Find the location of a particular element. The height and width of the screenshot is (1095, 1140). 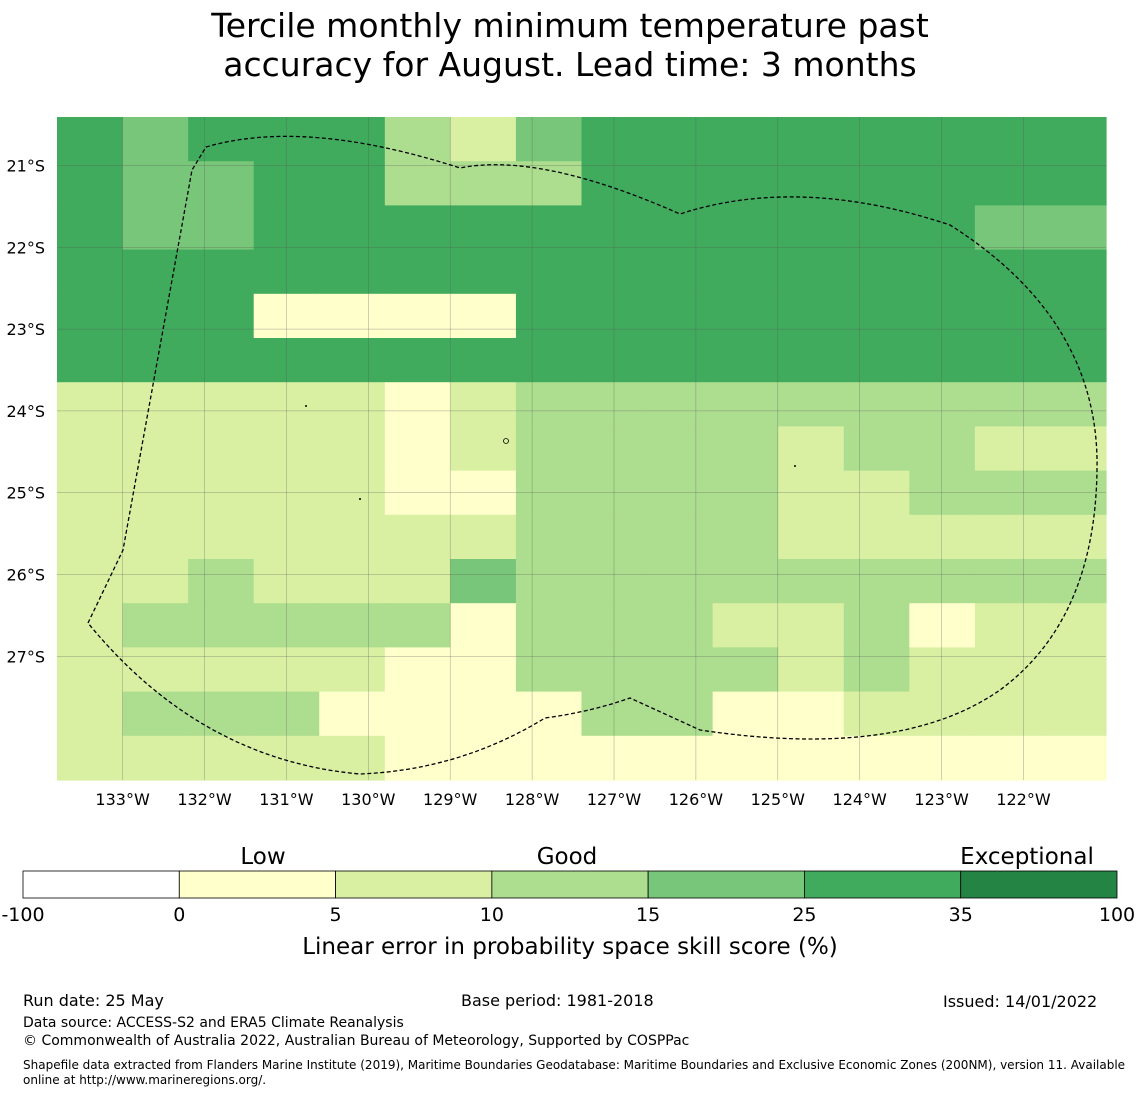

x-tick-label: 123°W is located at coordinates (941, 799).